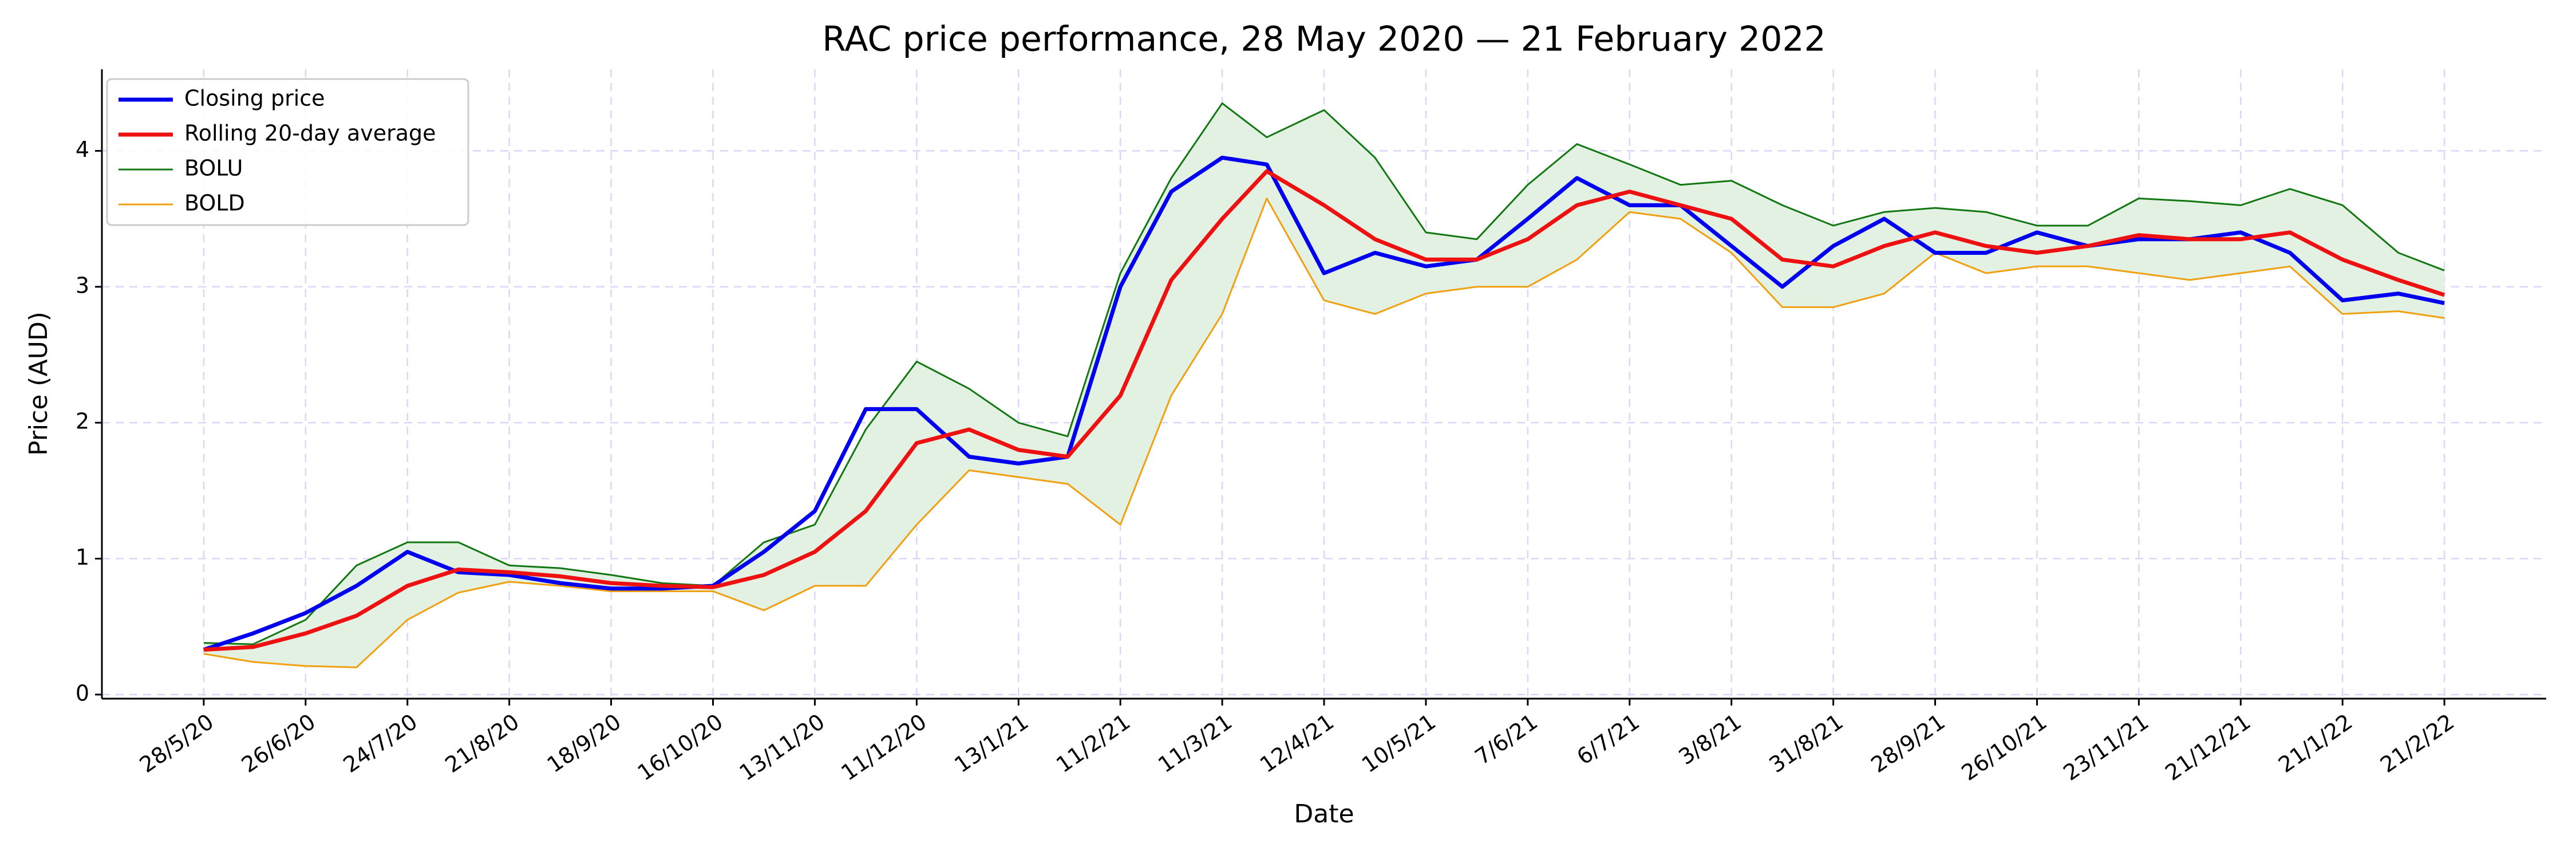 This screenshot has height=859, width=2576. What do you see at coordinates (1194, 743) in the screenshot?
I see `x-tick-label: 11/3/21` at bounding box center [1194, 743].